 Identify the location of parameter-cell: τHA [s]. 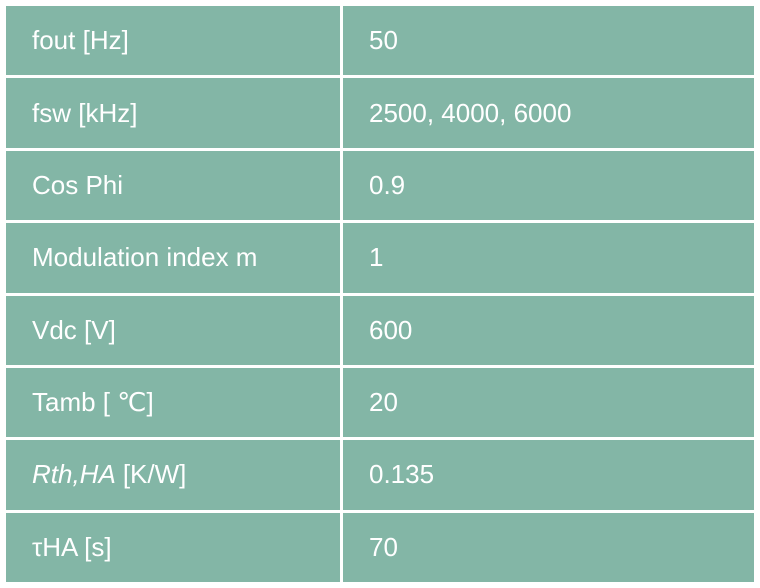
(173, 547).